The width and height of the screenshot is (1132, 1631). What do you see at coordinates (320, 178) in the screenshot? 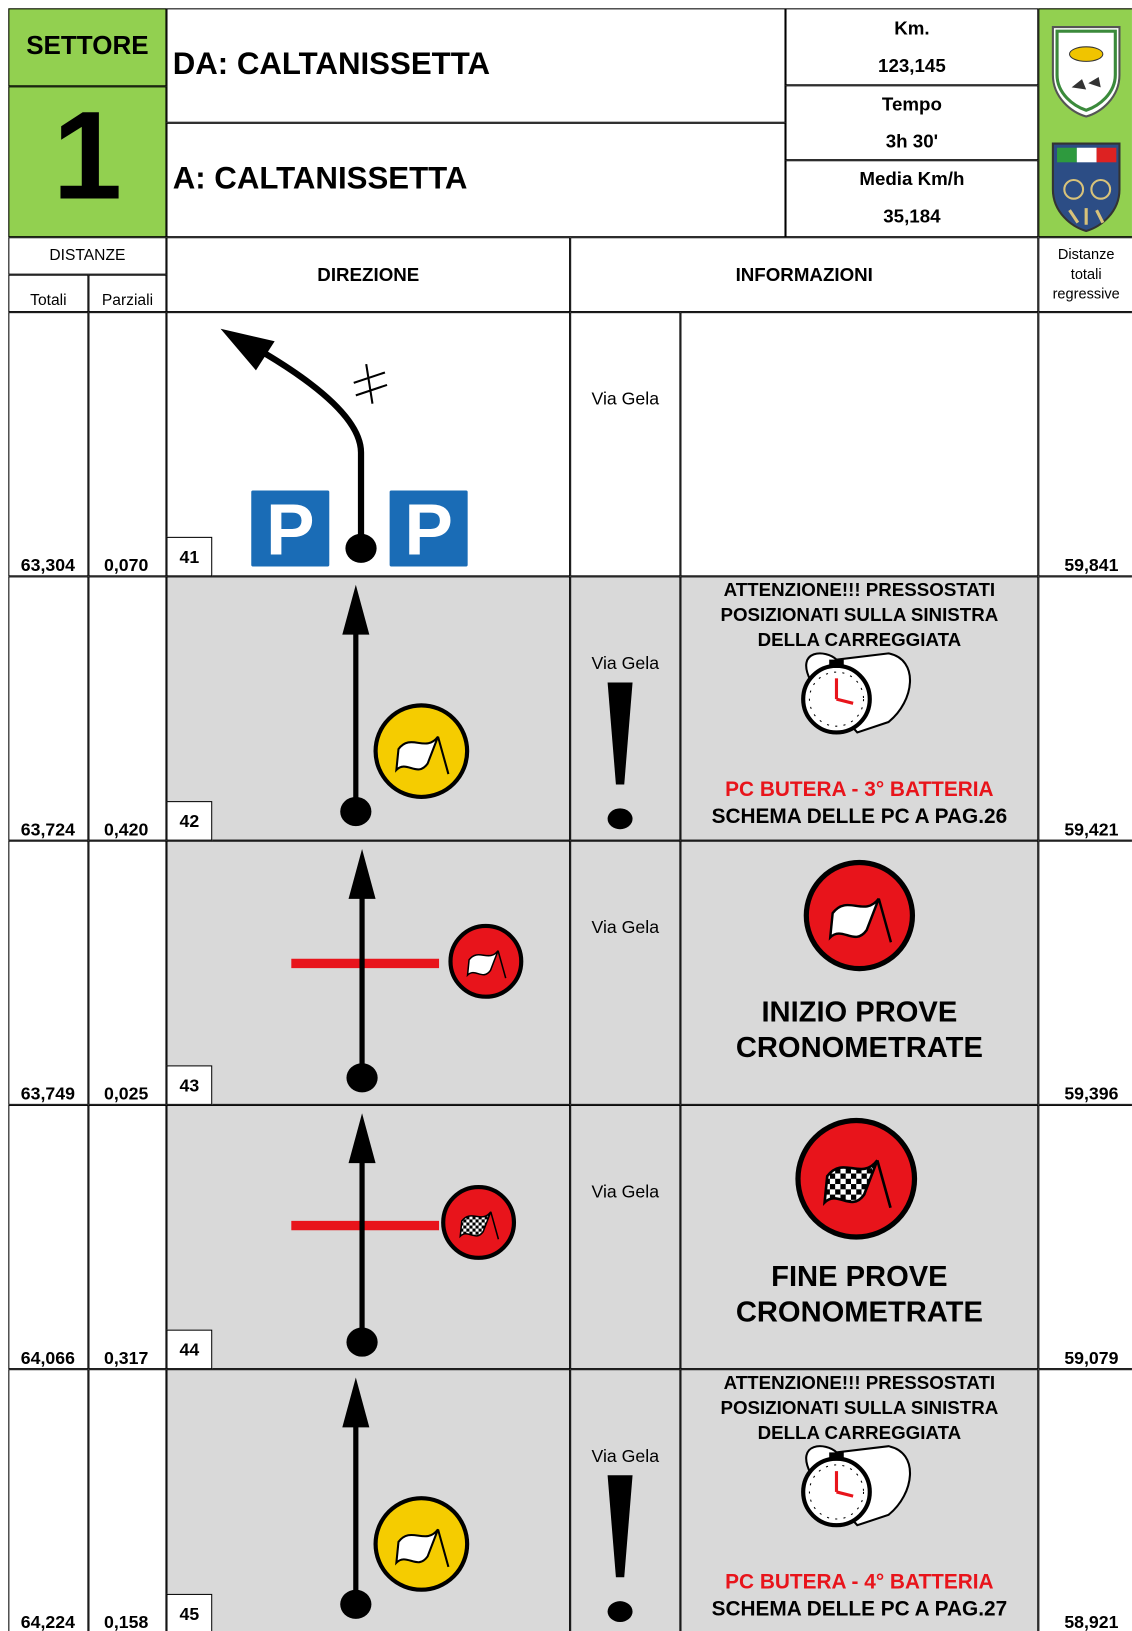
I see `to-title: A: CALTANISSETTA` at bounding box center [320, 178].